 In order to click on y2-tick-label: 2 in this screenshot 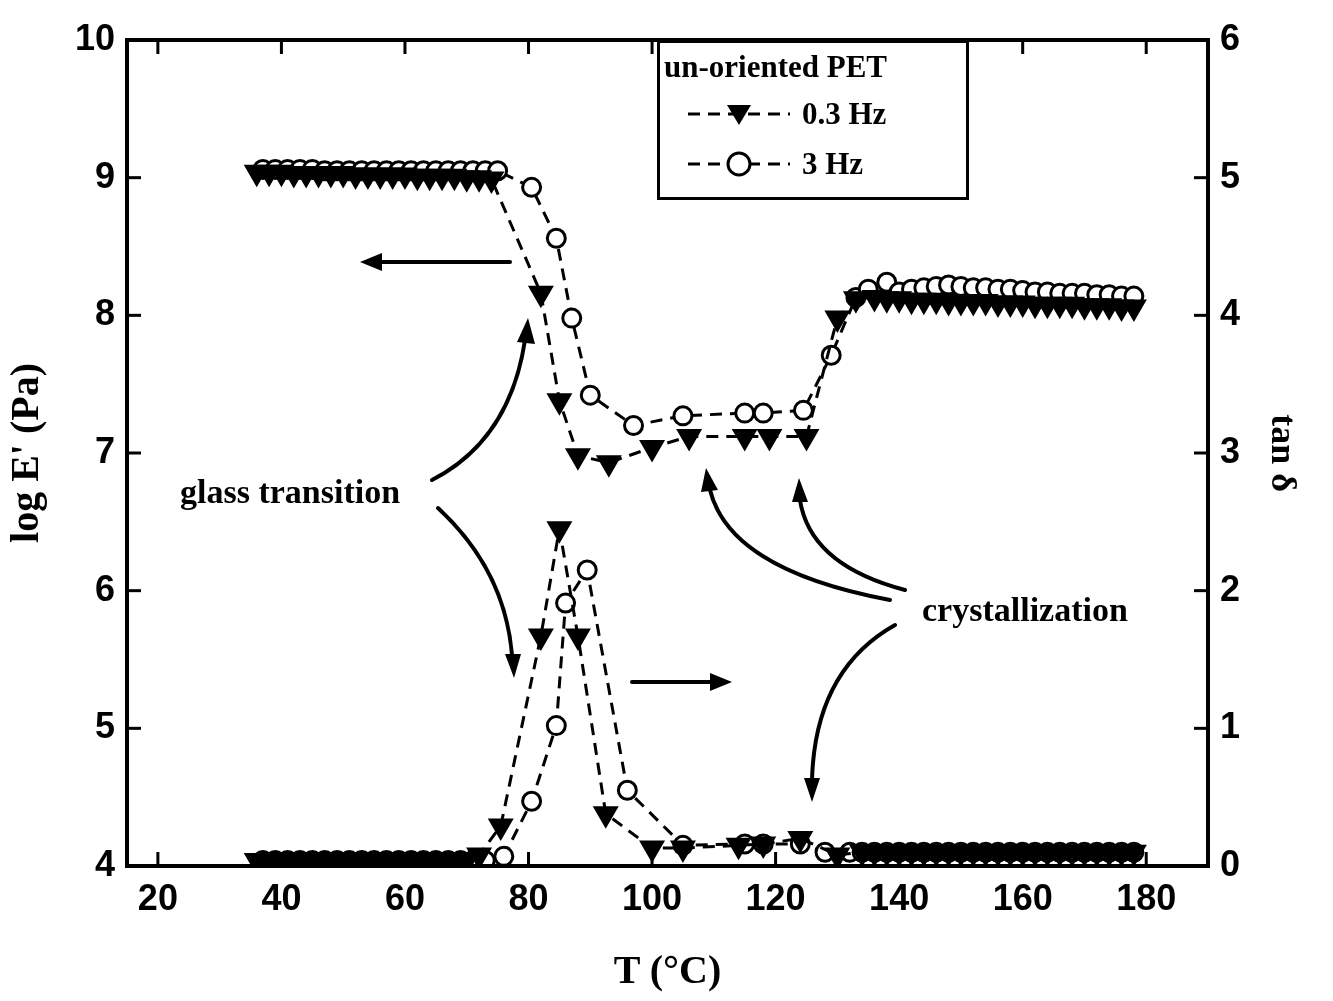, I will do `click(1230, 588)`.